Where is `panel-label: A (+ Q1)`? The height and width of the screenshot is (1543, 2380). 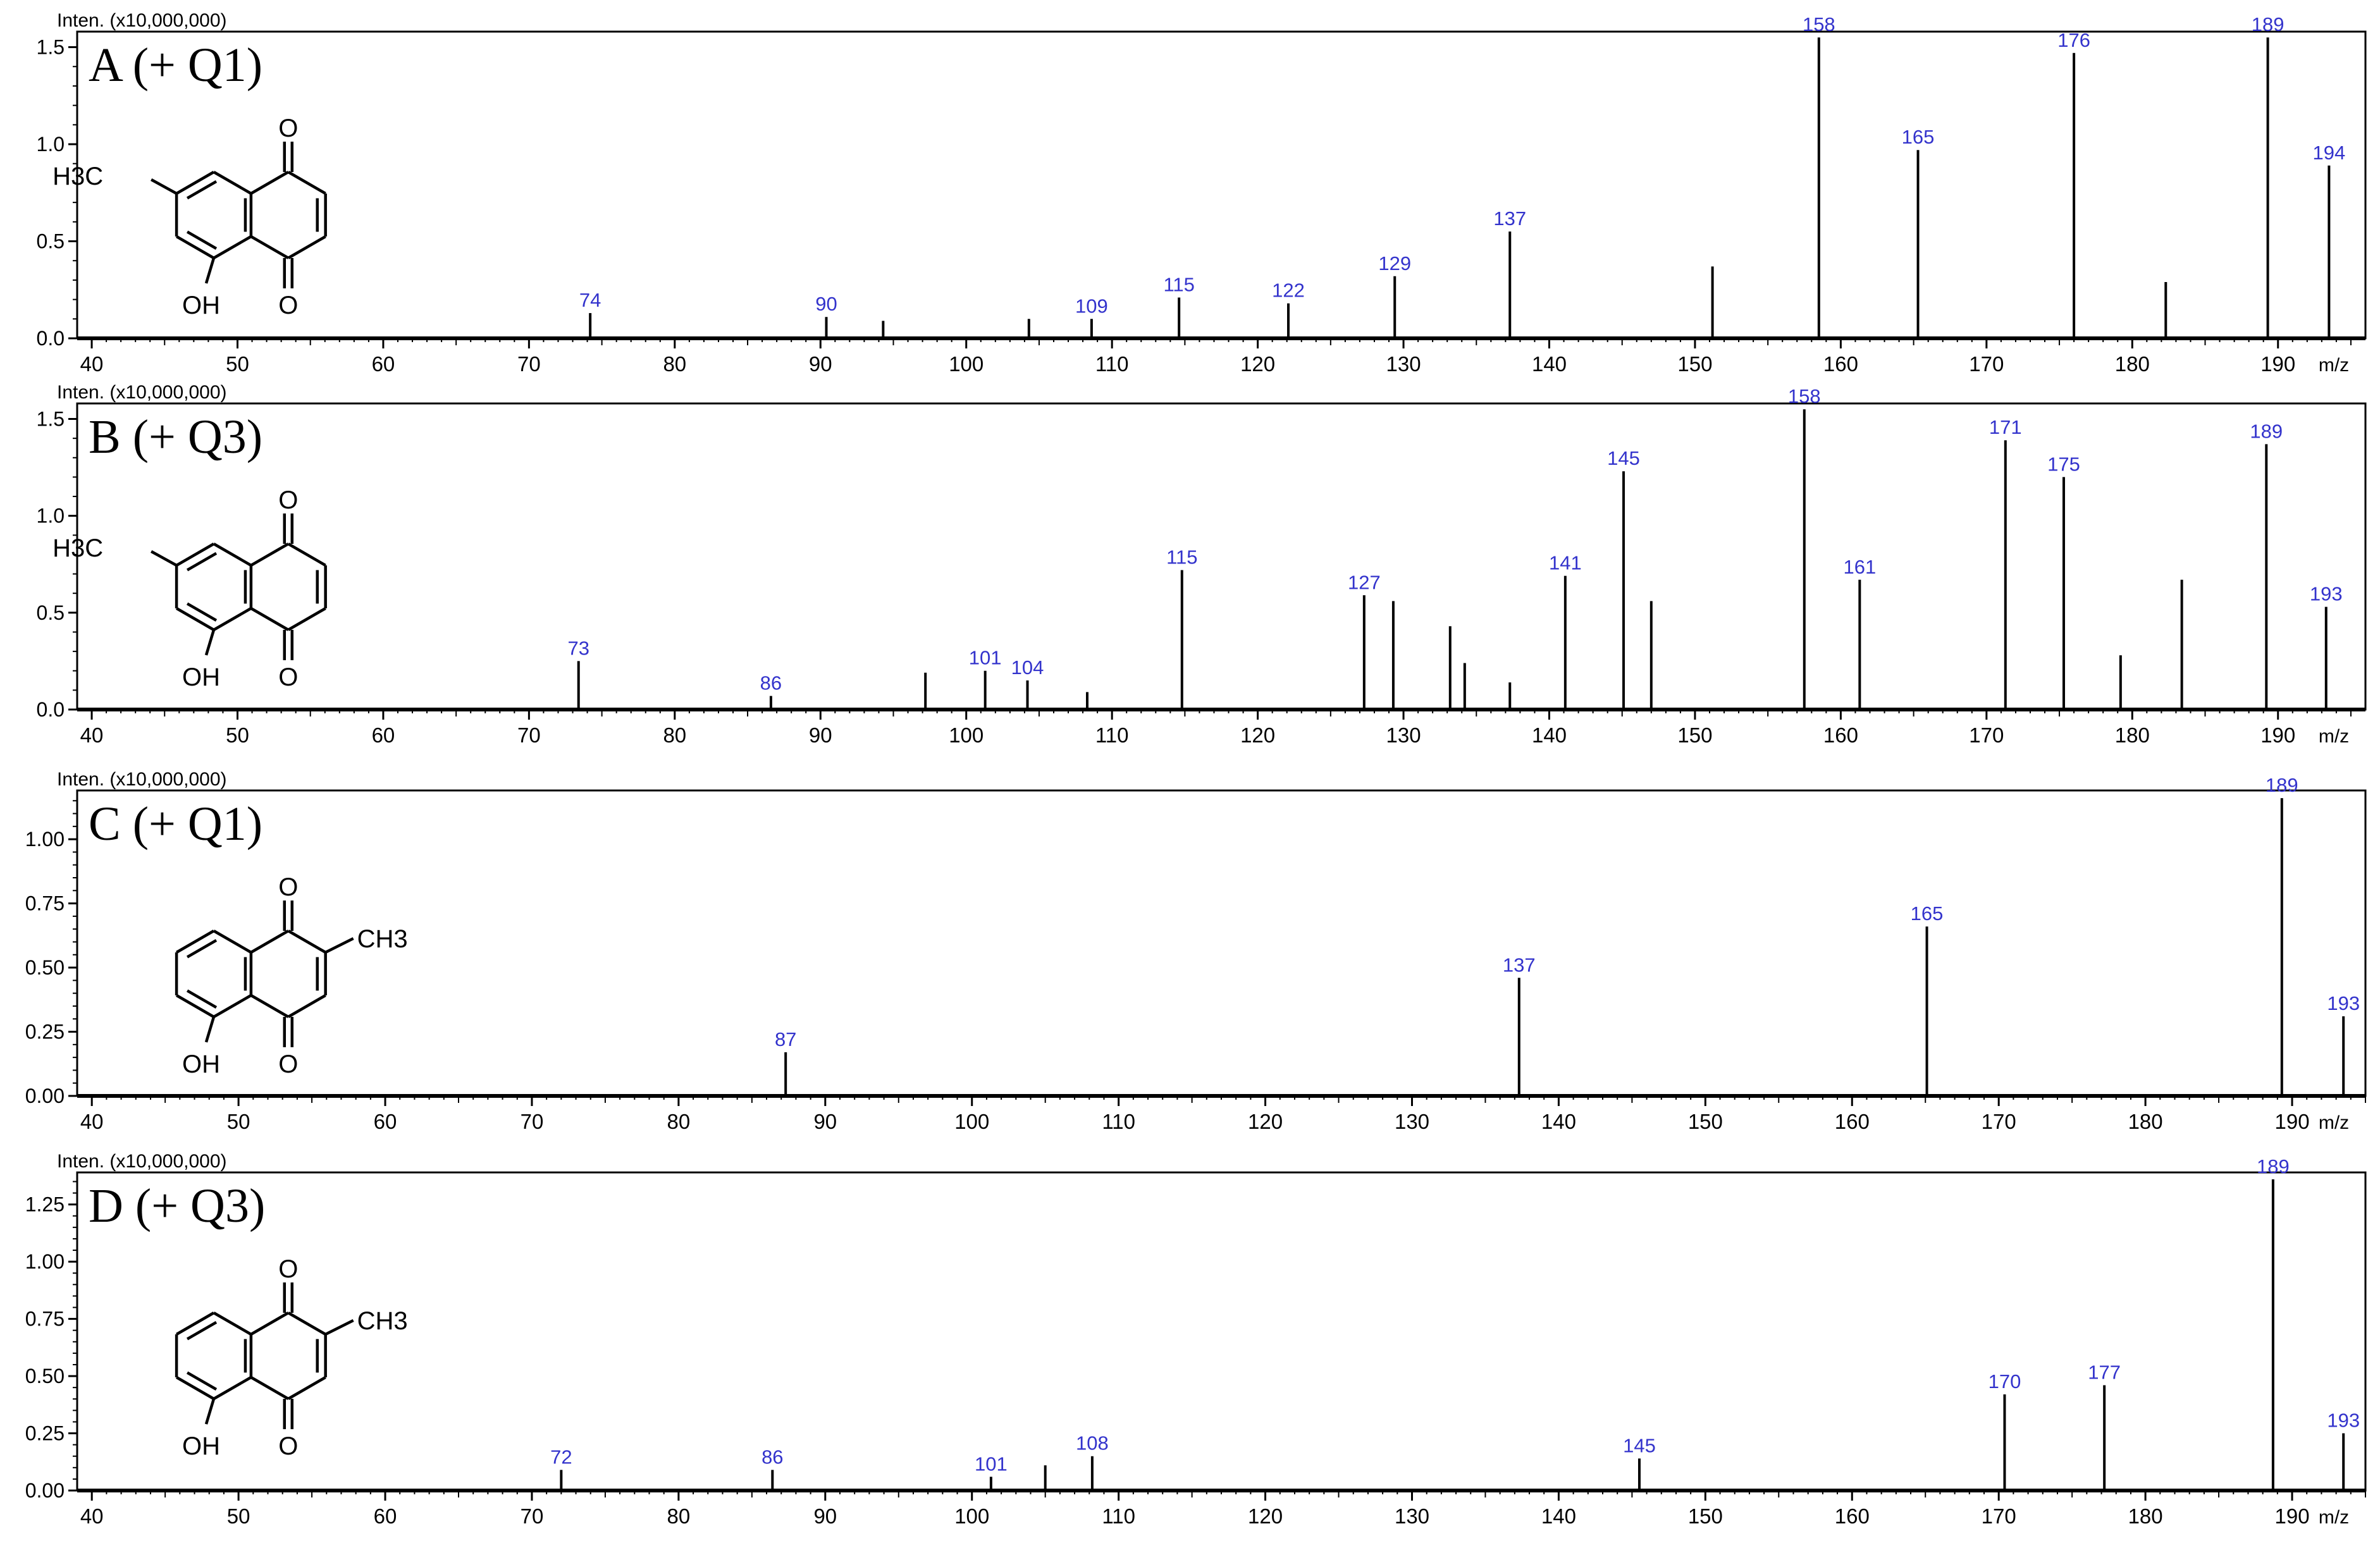 panel-label: A (+ Q1) is located at coordinates (175, 65).